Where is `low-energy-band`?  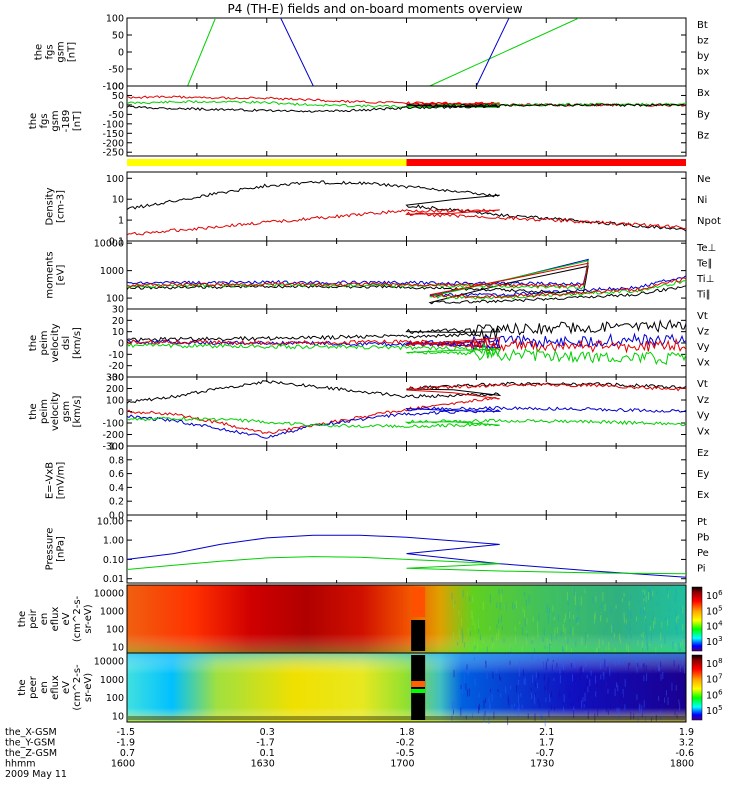
low-energy-band is located at coordinates (406, 718).